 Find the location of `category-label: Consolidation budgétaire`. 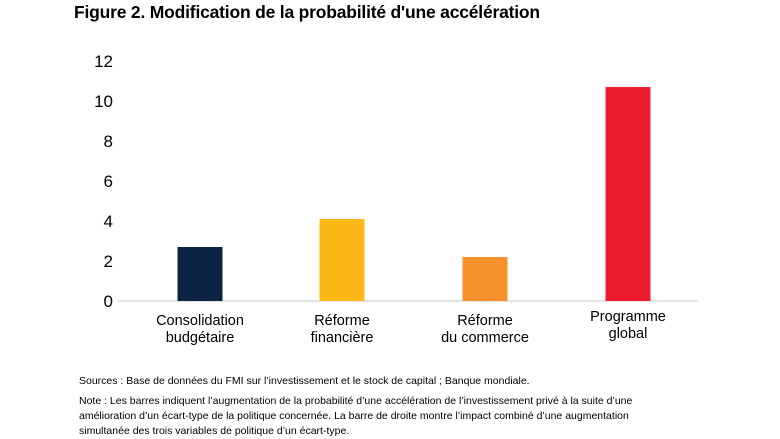

category-label: Consolidation budgétaire is located at coordinates (200, 329).